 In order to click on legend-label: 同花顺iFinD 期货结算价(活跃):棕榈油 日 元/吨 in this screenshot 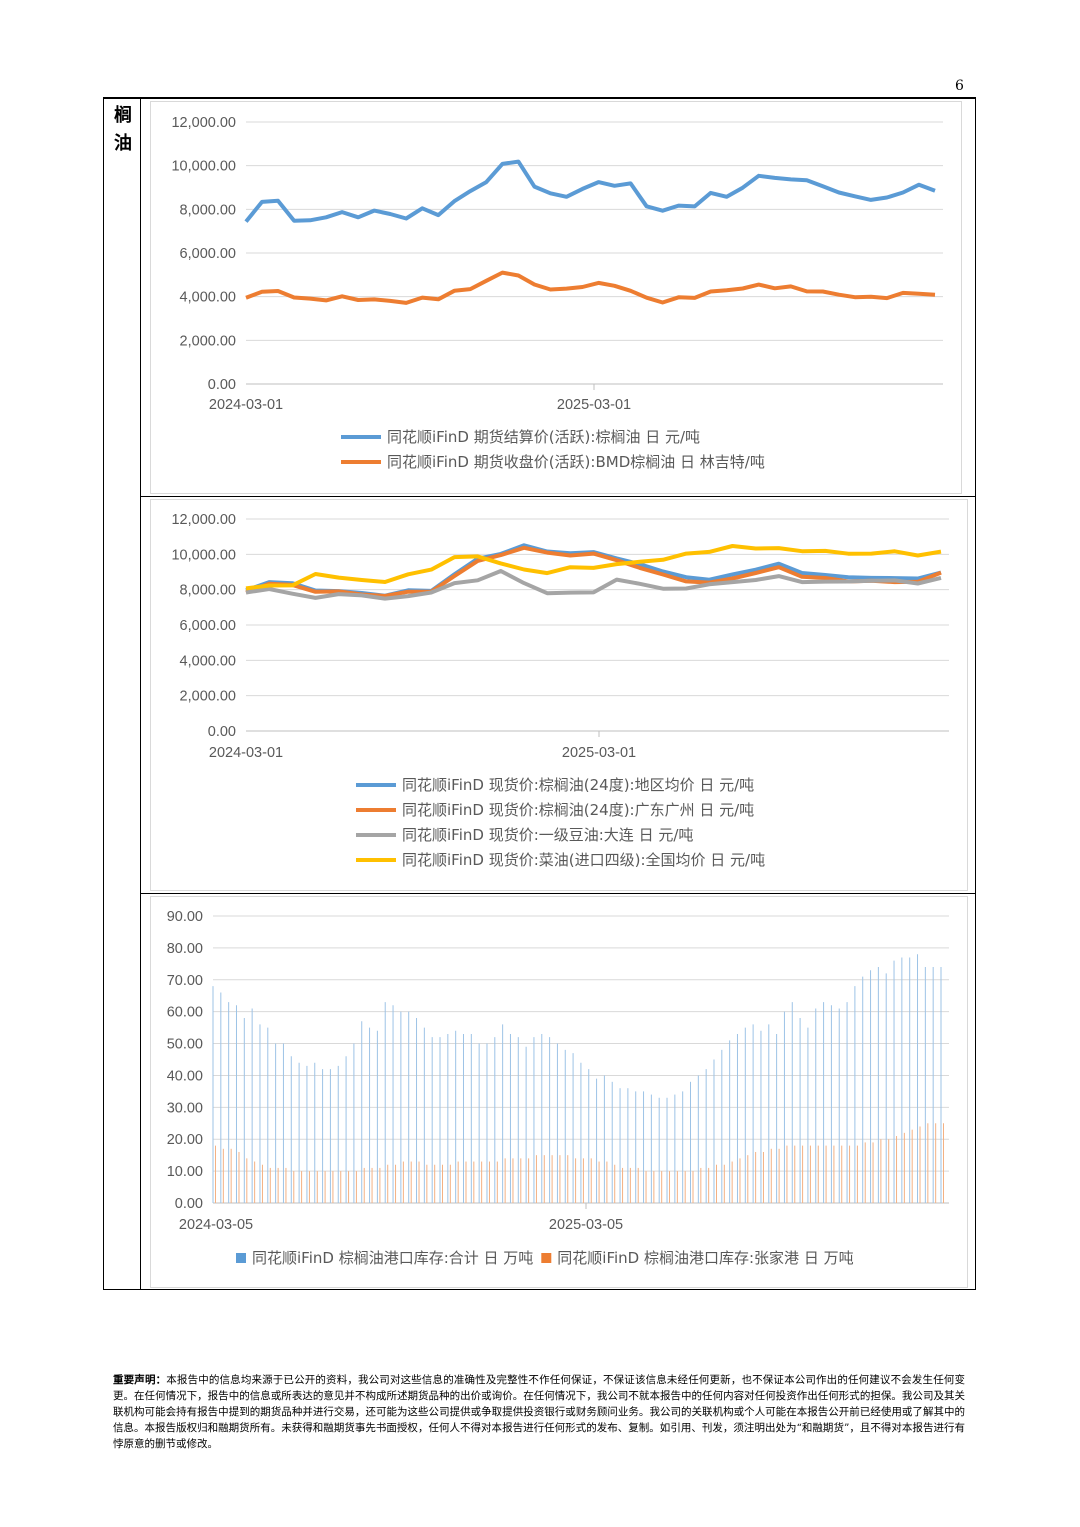, I will do `click(543, 437)`.